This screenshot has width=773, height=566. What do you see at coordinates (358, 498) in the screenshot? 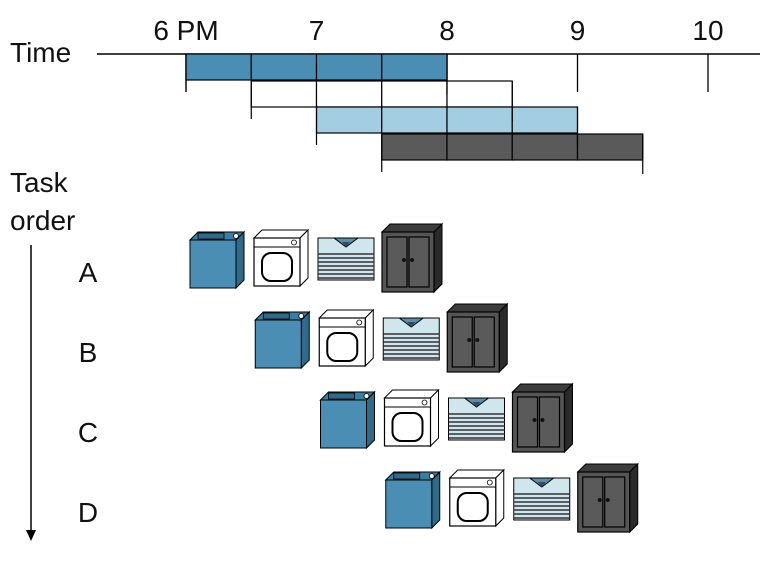
I see `task-row-D: D` at bounding box center [358, 498].